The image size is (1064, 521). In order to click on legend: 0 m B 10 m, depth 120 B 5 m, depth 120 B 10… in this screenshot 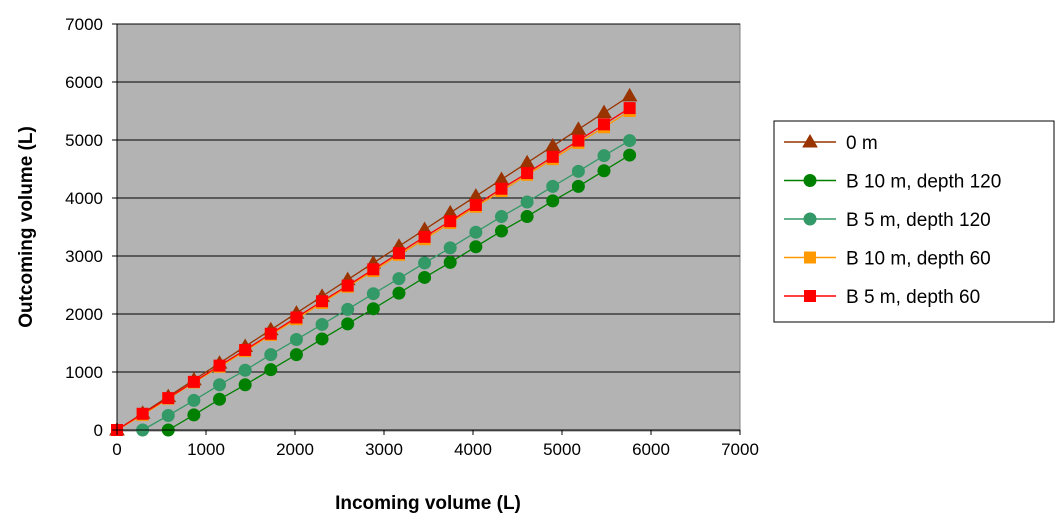, I will do `click(914, 221)`.